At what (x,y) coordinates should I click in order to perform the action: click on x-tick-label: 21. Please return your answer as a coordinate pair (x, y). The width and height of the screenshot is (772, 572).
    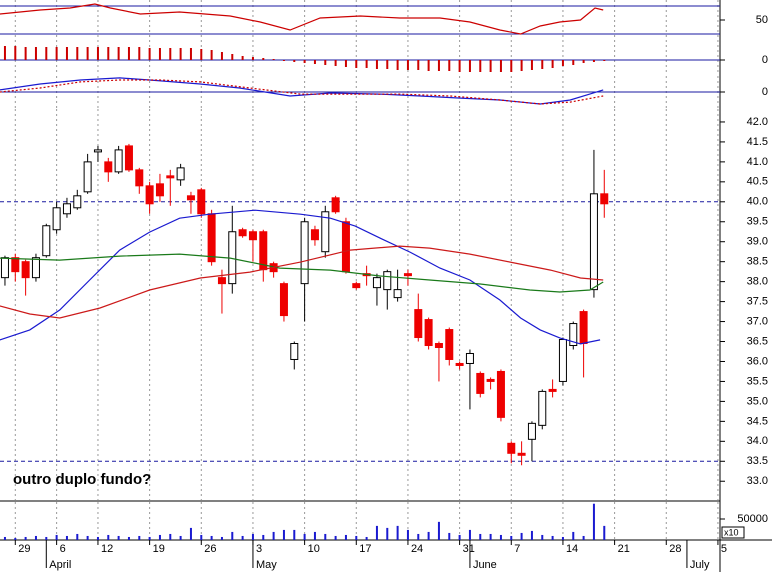
    Looking at the image, I should click on (624, 549).